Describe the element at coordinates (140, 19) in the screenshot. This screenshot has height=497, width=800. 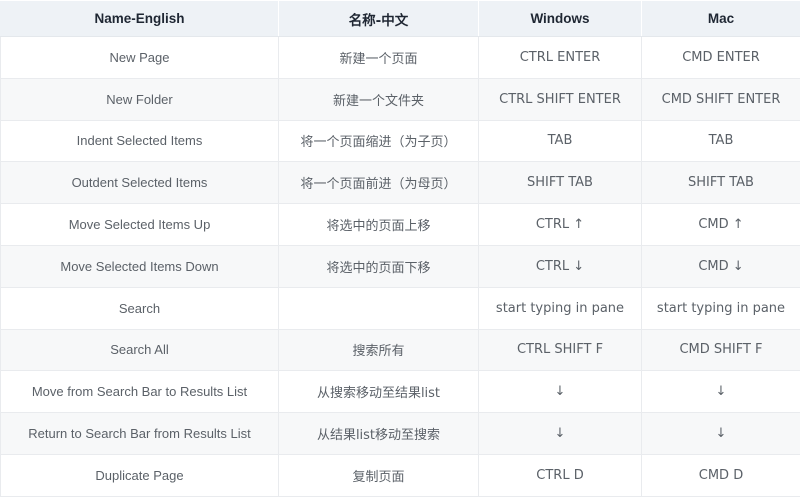
I see `column-header-name-english: Name-English` at that location.